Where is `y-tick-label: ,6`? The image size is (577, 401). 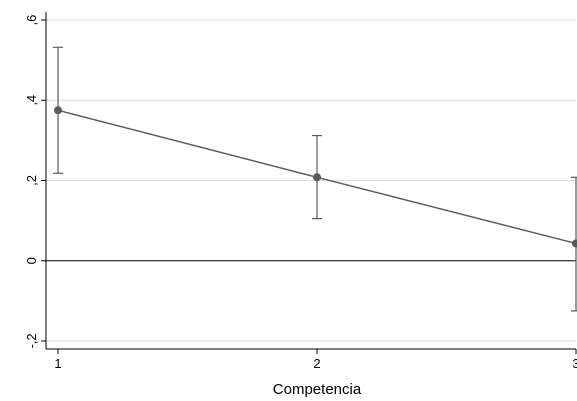 y-tick-label: ,6 is located at coordinates (31, 20).